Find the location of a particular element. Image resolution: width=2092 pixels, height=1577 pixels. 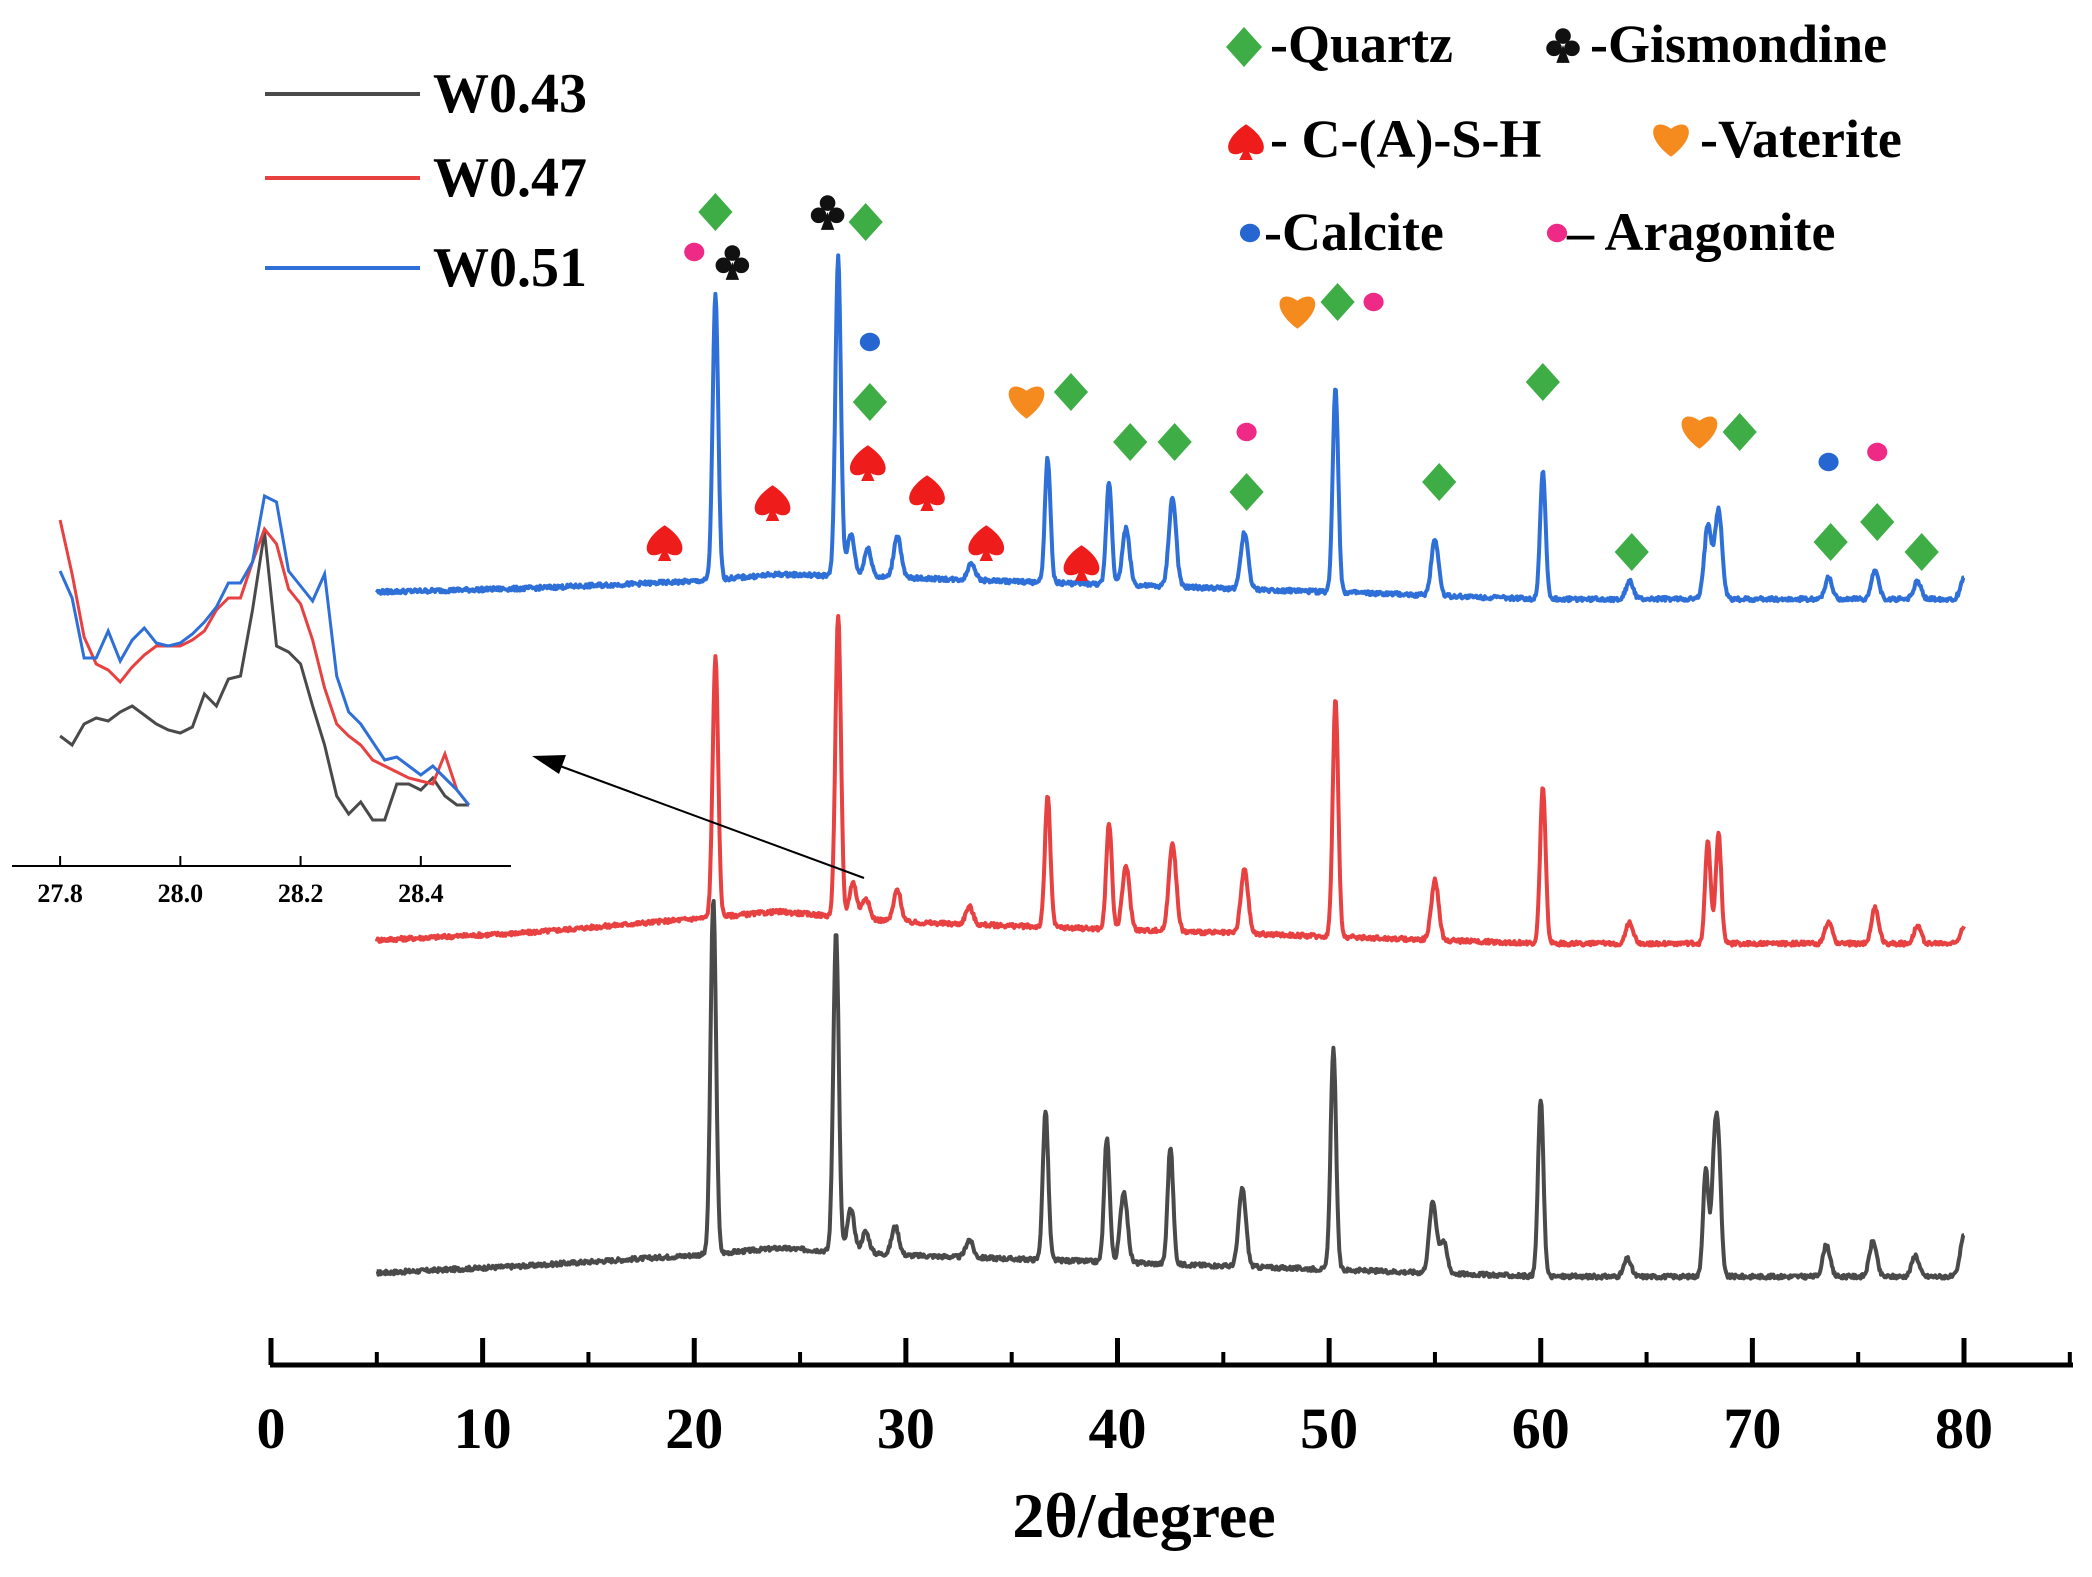

inset-zoom-plot: 27.8 28.0 28.2 28.4 is located at coordinates (261, 700).